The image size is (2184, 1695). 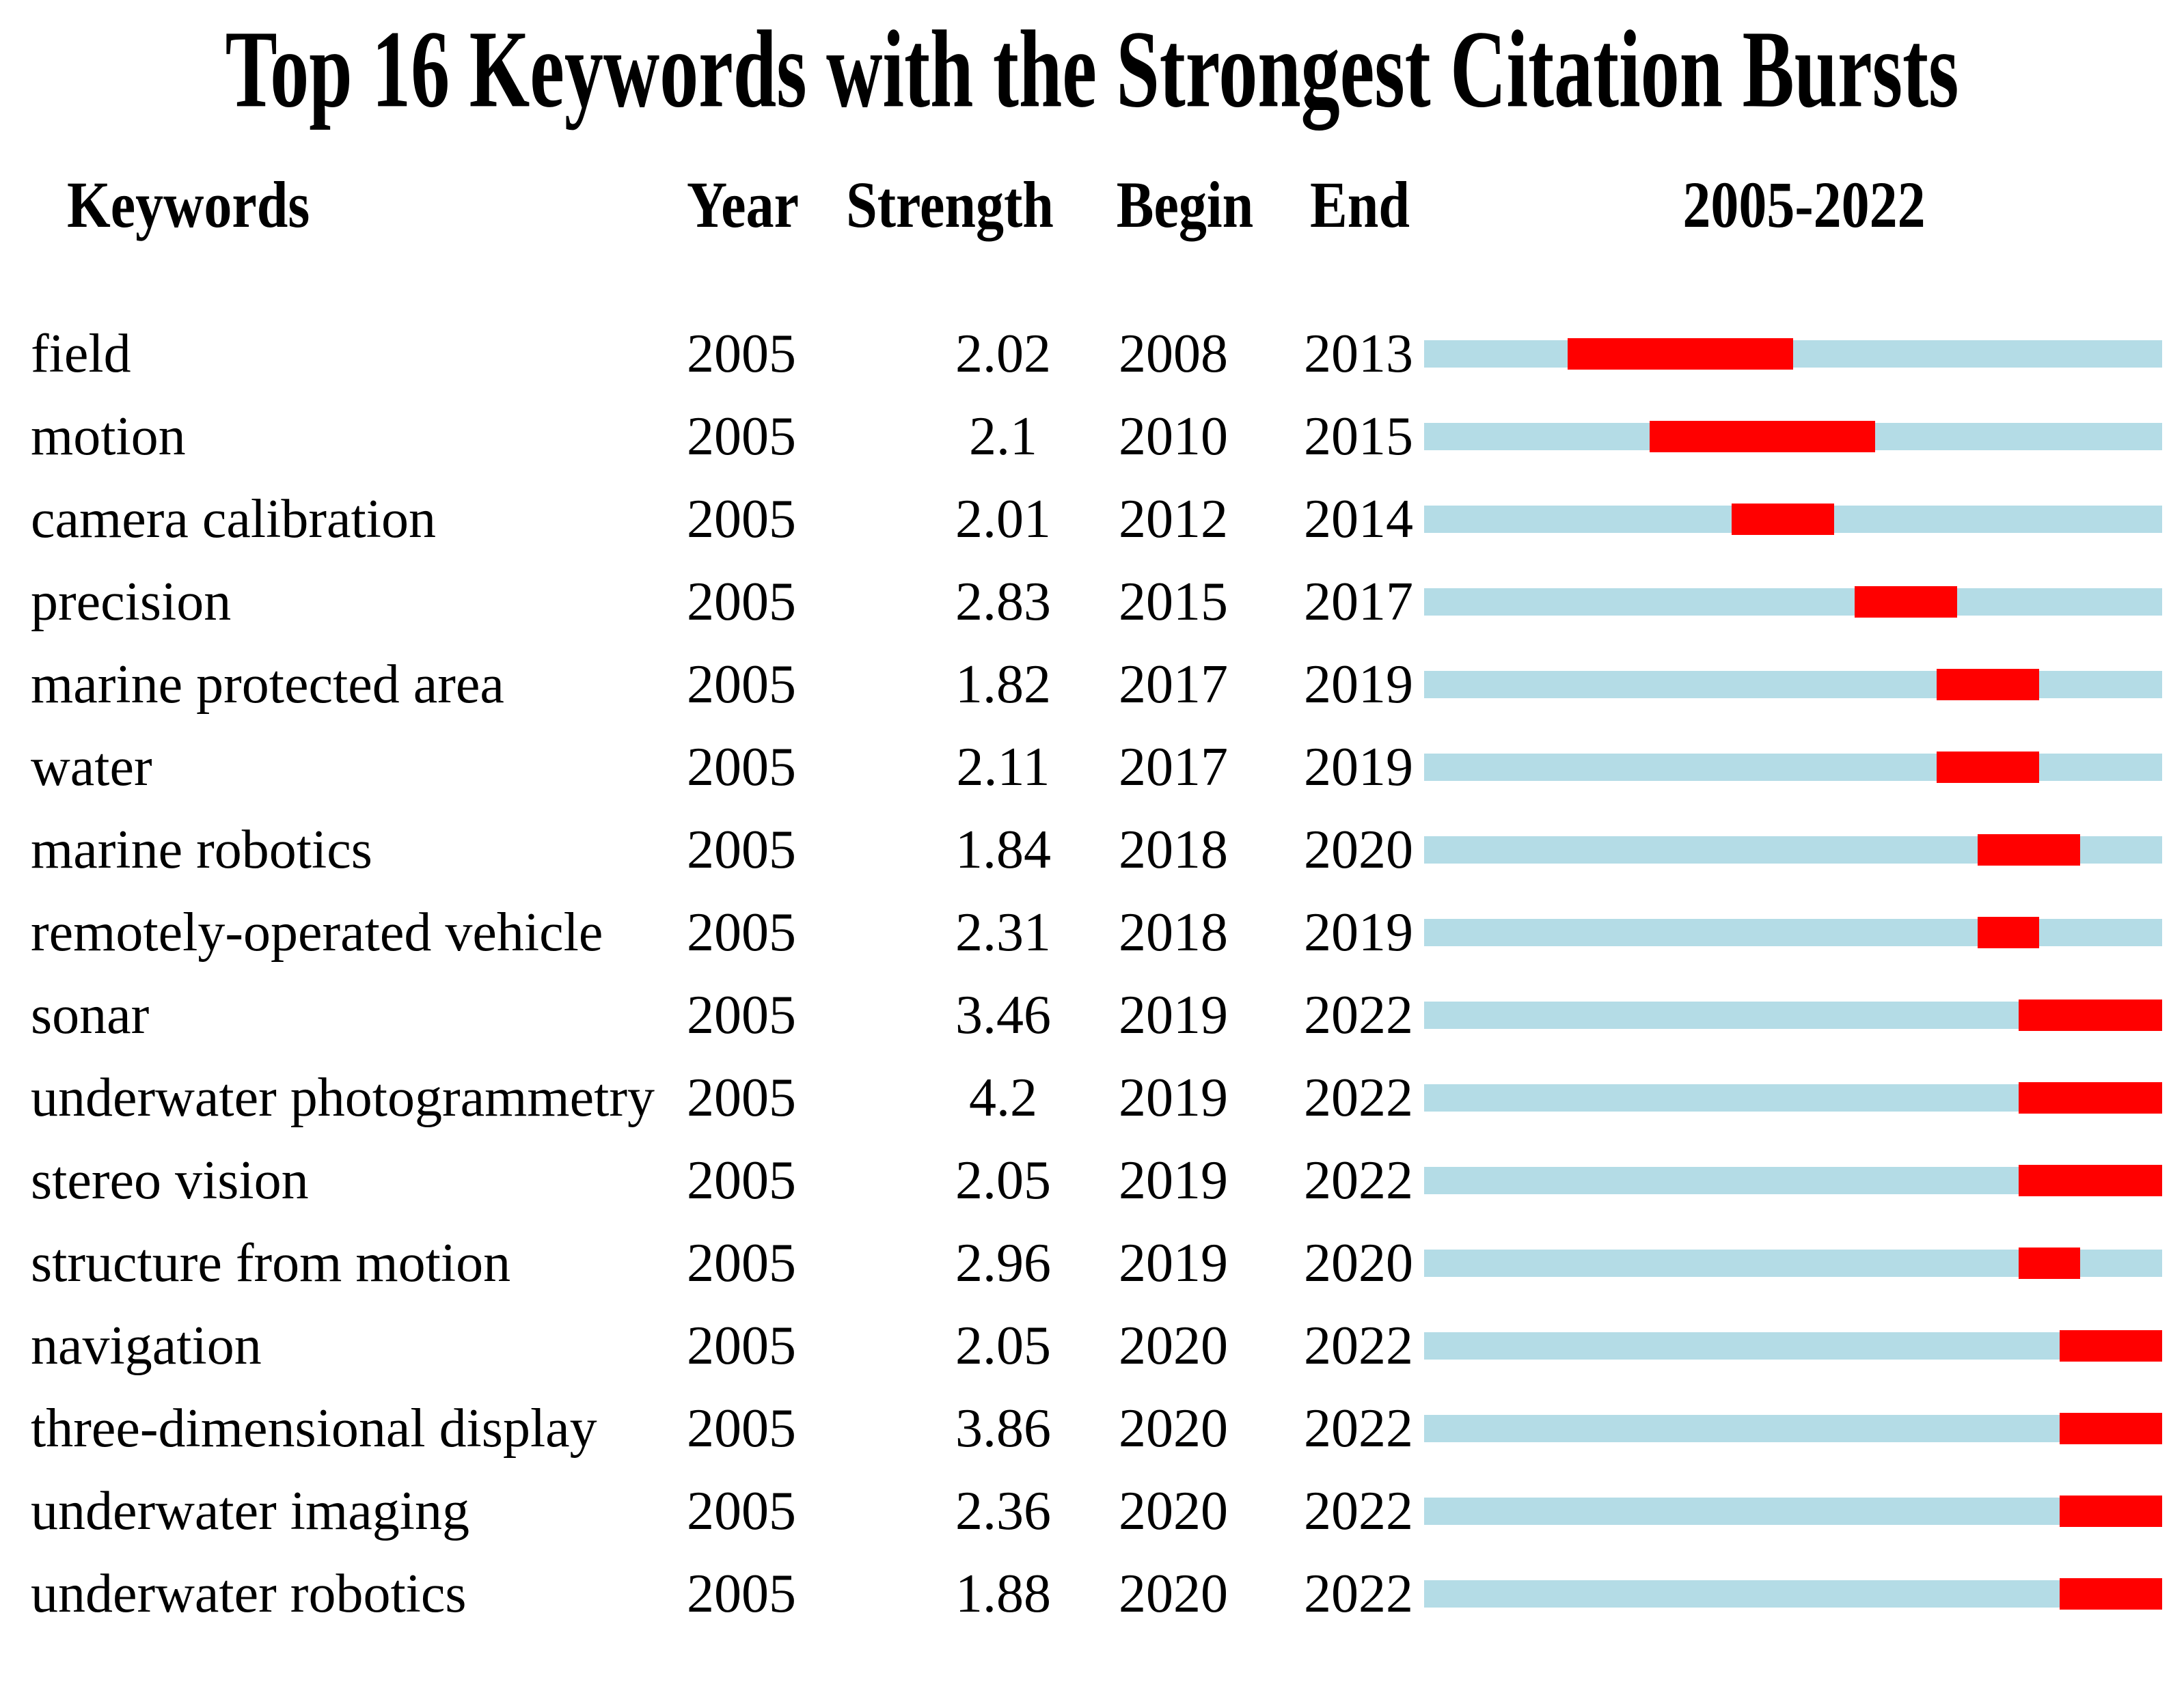 What do you see at coordinates (1092, 1015) in the screenshot?
I see `table-row: sonar 2005 3.46 2019 2022` at bounding box center [1092, 1015].